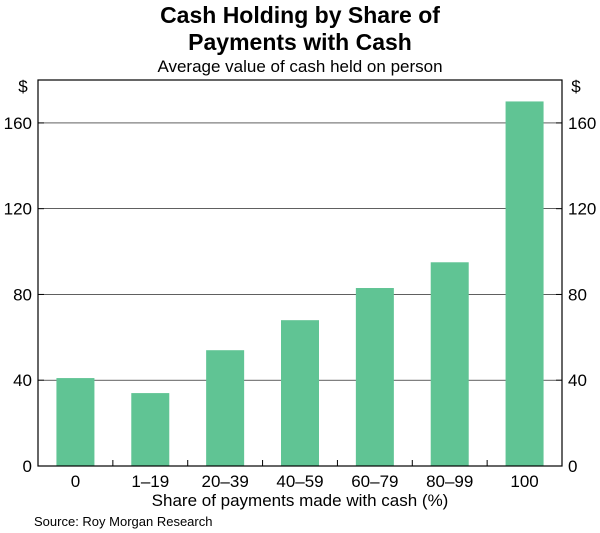  What do you see at coordinates (300, 42) in the screenshot?
I see `chart-title-line-2: Payments with Cash` at bounding box center [300, 42].